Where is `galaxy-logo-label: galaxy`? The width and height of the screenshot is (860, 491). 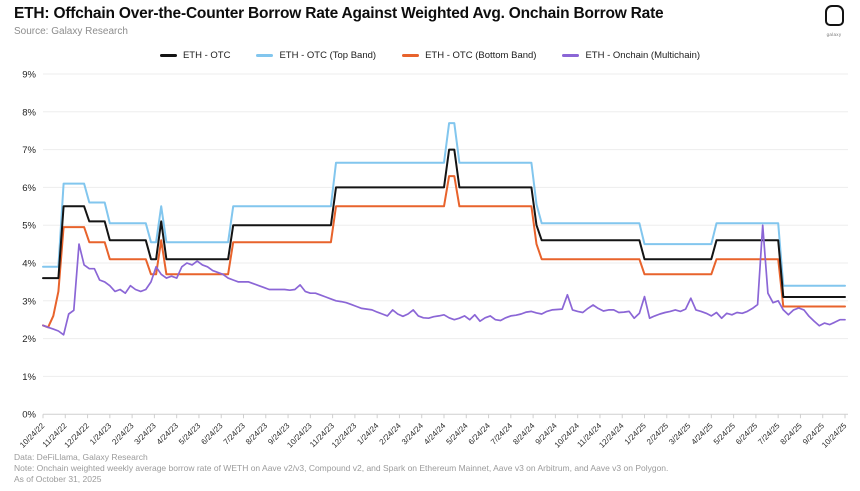 galaxy-logo-label: galaxy is located at coordinates (834, 34).